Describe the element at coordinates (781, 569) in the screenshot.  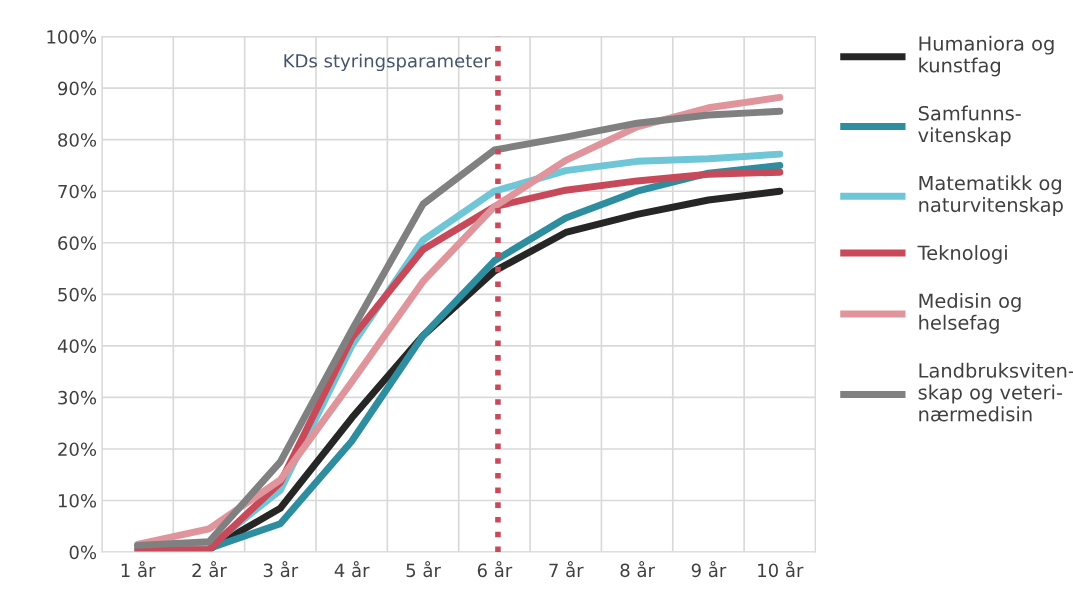
I see `x-tick-label: 10 år` at that location.